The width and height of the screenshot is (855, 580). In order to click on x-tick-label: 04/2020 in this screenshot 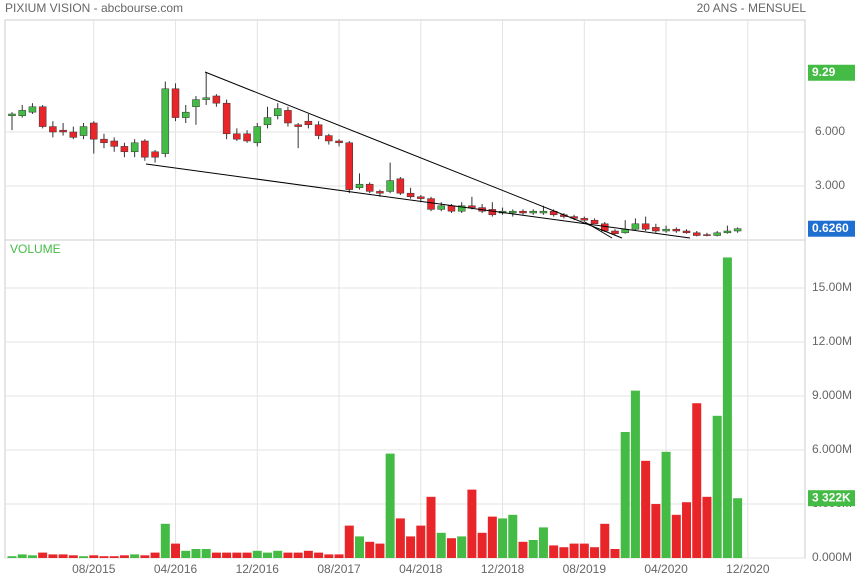, I will do `click(666, 569)`.